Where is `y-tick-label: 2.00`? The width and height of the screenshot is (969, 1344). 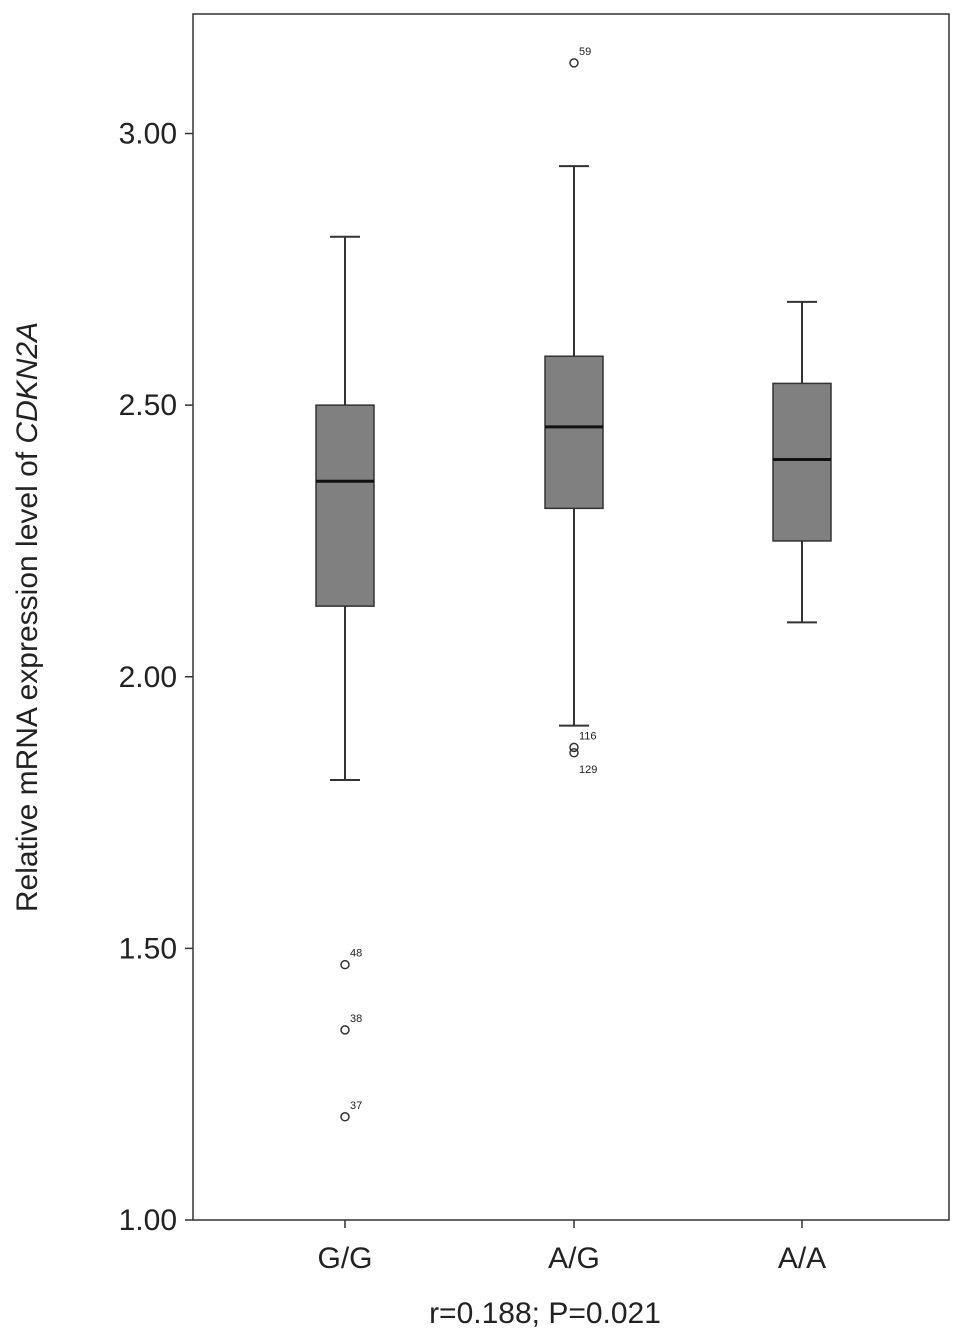 y-tick-label: 2.00 is located at coordinates (148, 677).